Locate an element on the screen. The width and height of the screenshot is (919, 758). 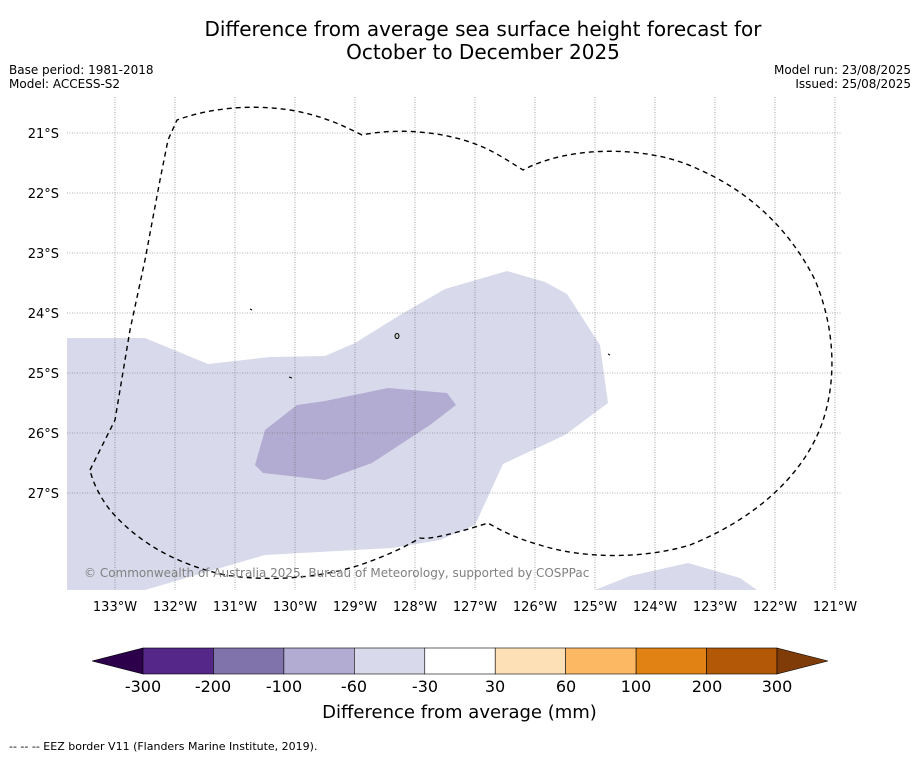
colorbar-tick: -300 is located at coordinates (143, 686).